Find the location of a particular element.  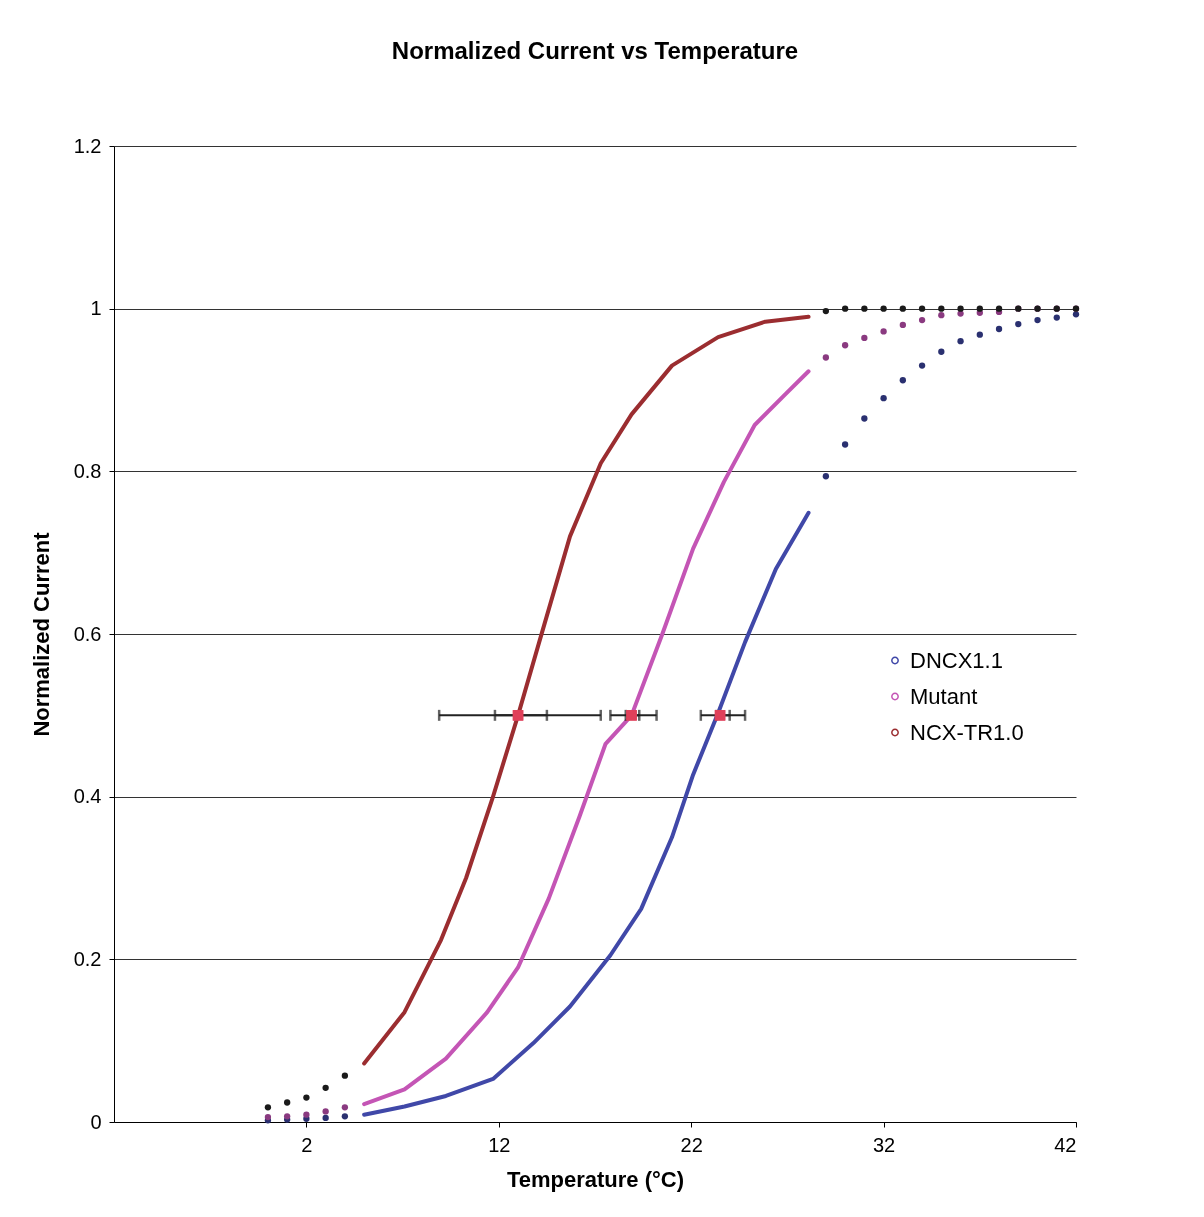

y-tick-label: 1 is located at coordinates (96, 308).